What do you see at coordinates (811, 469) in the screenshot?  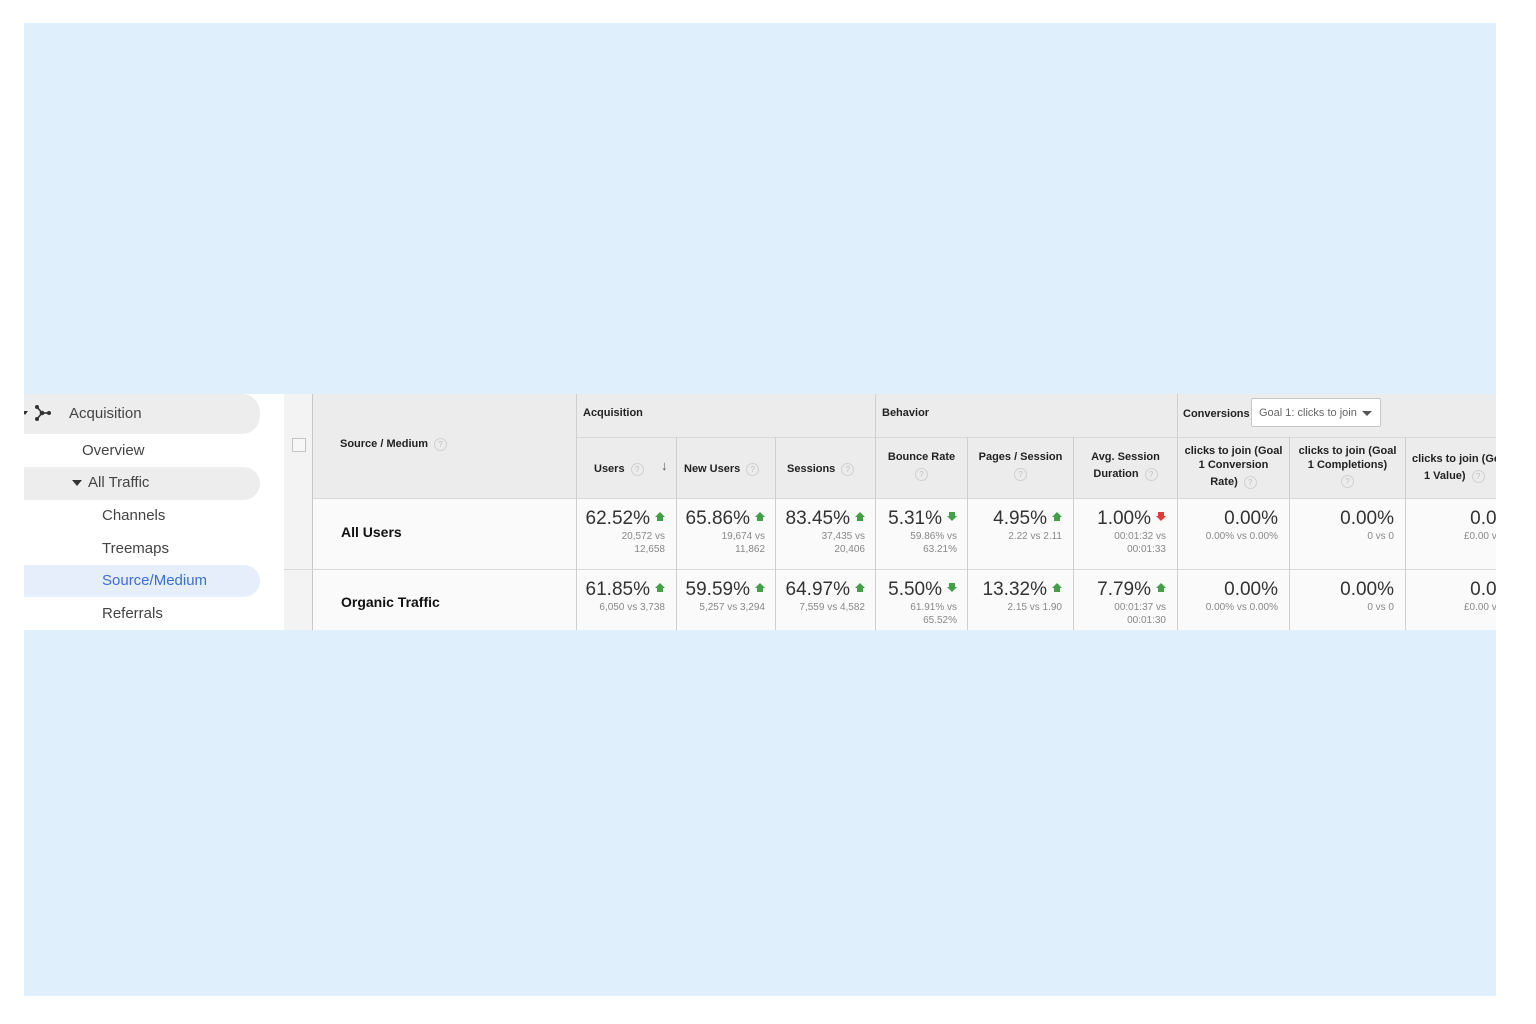 I see `col-header-sessions-label: Sessions` at bounding box center [811, 469].